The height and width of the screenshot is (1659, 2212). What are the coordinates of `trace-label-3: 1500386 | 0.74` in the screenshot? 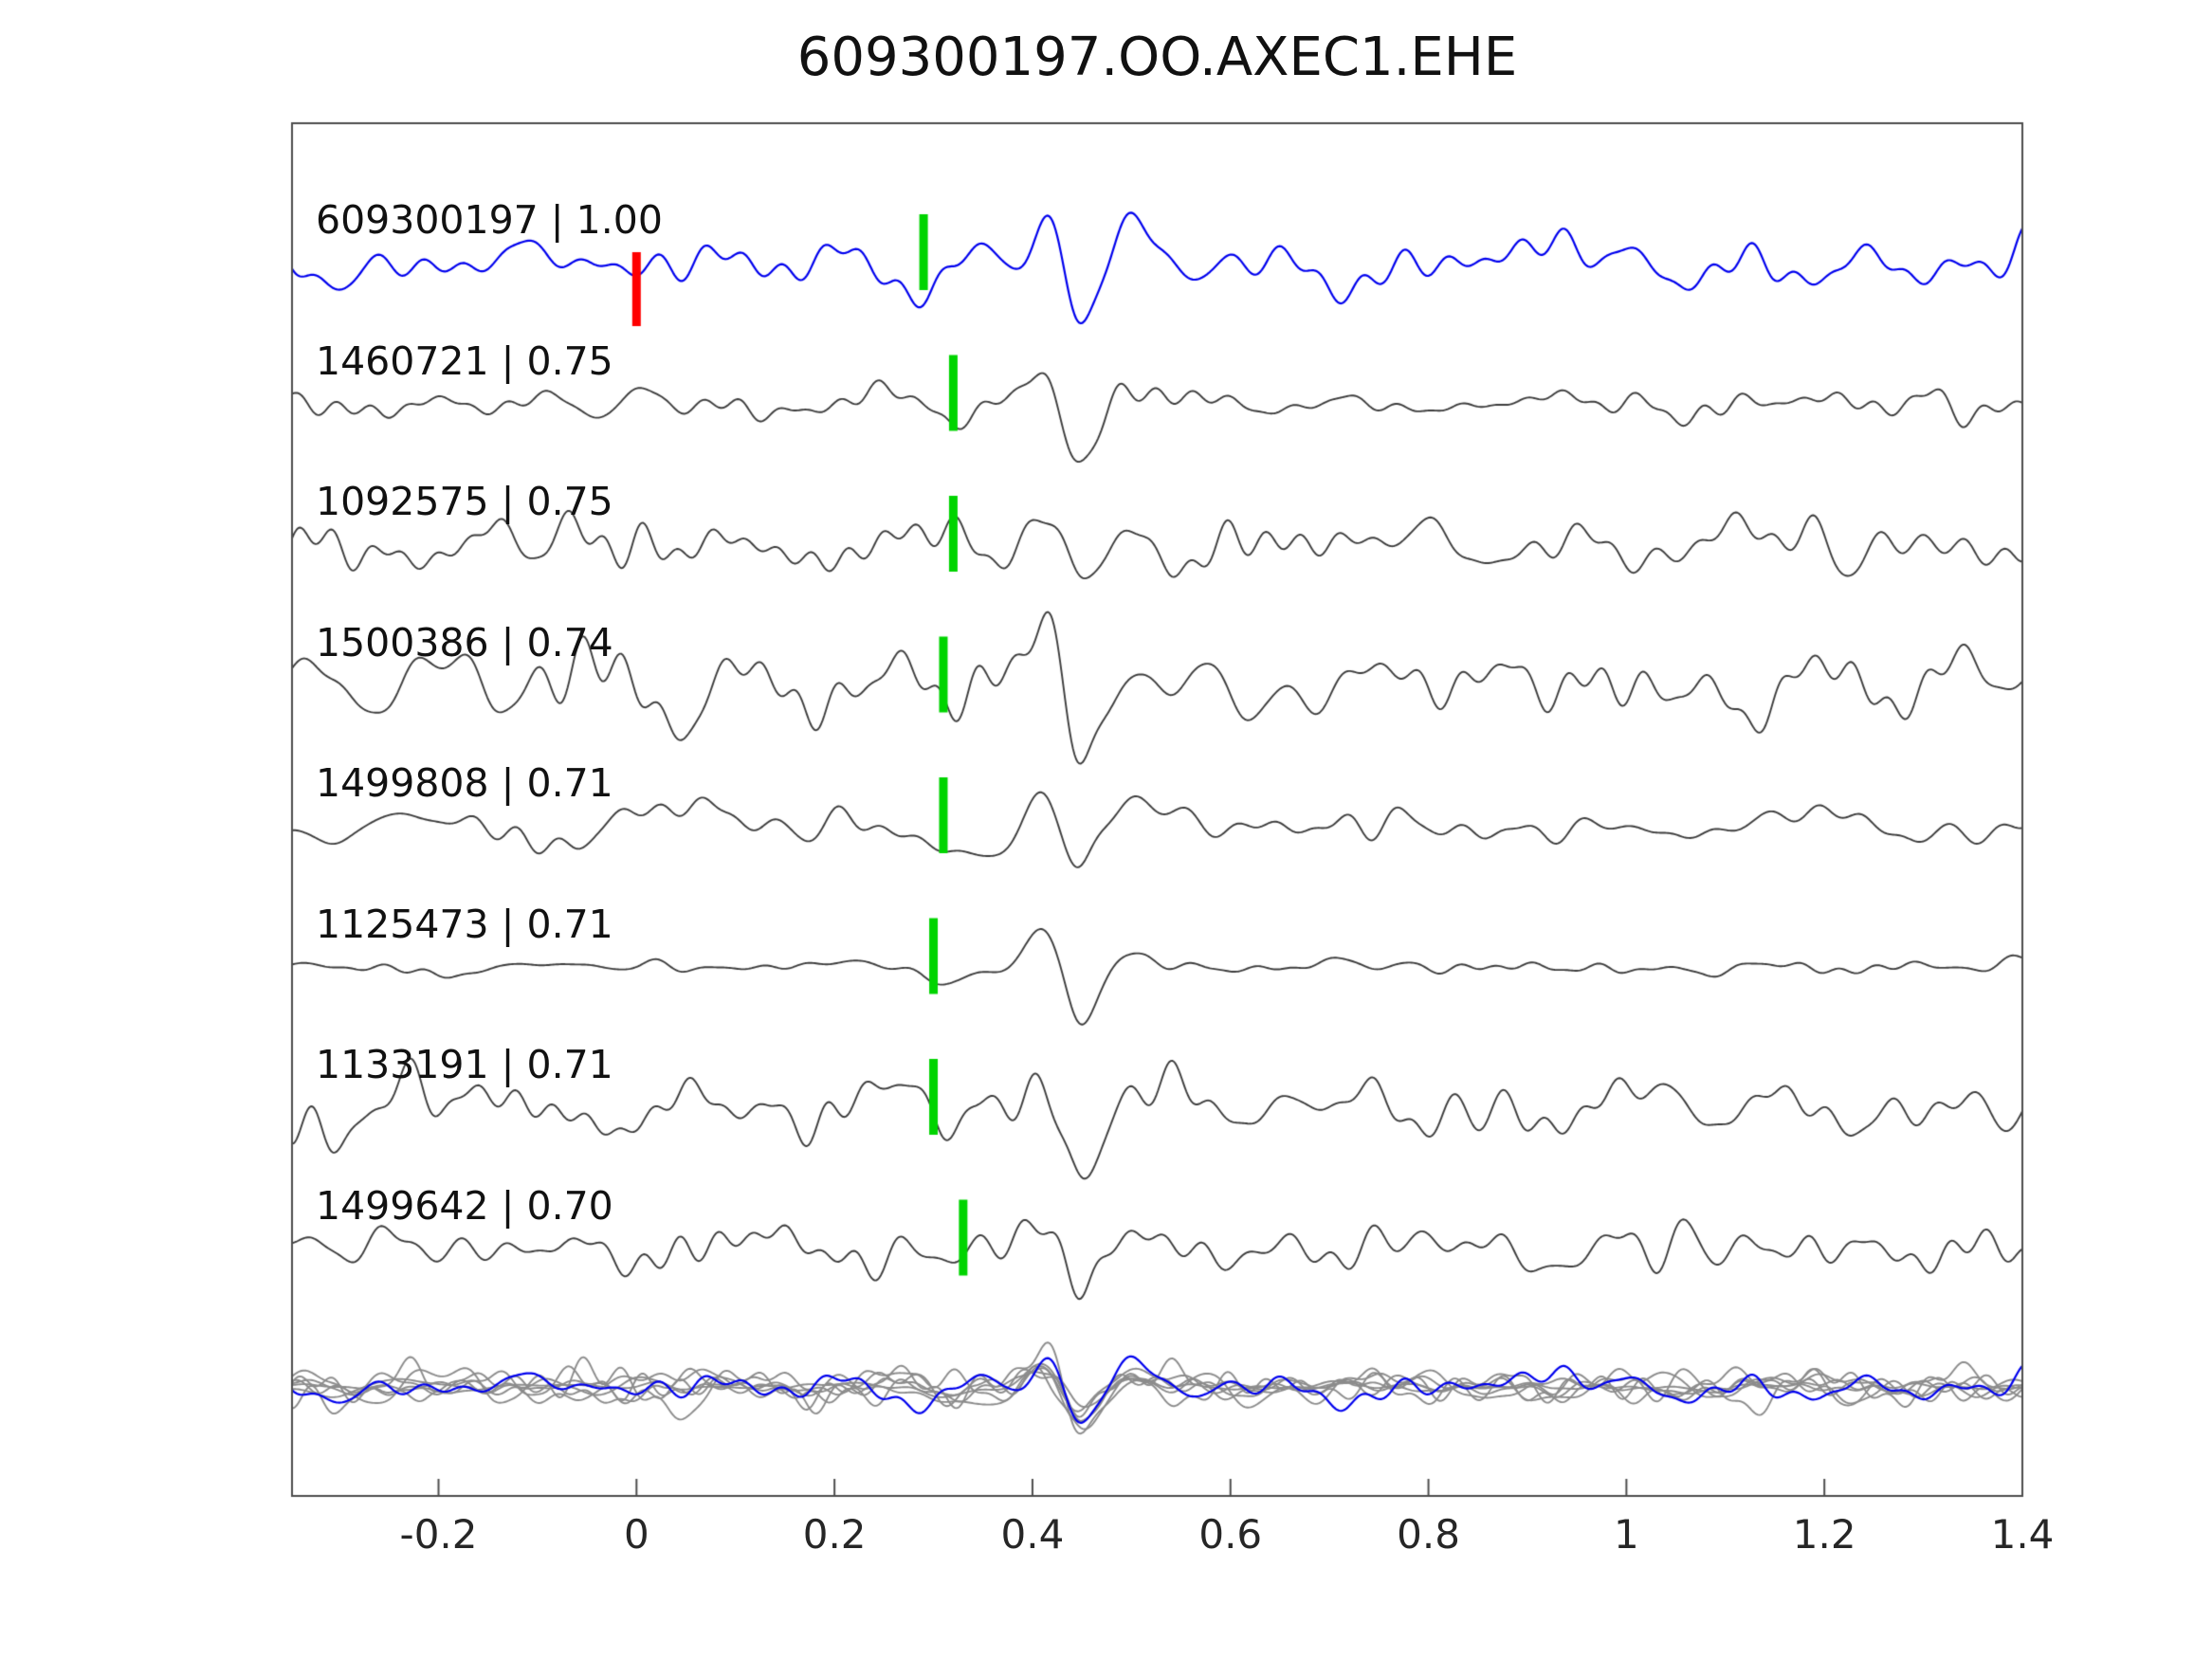 It's located at (464, 642).